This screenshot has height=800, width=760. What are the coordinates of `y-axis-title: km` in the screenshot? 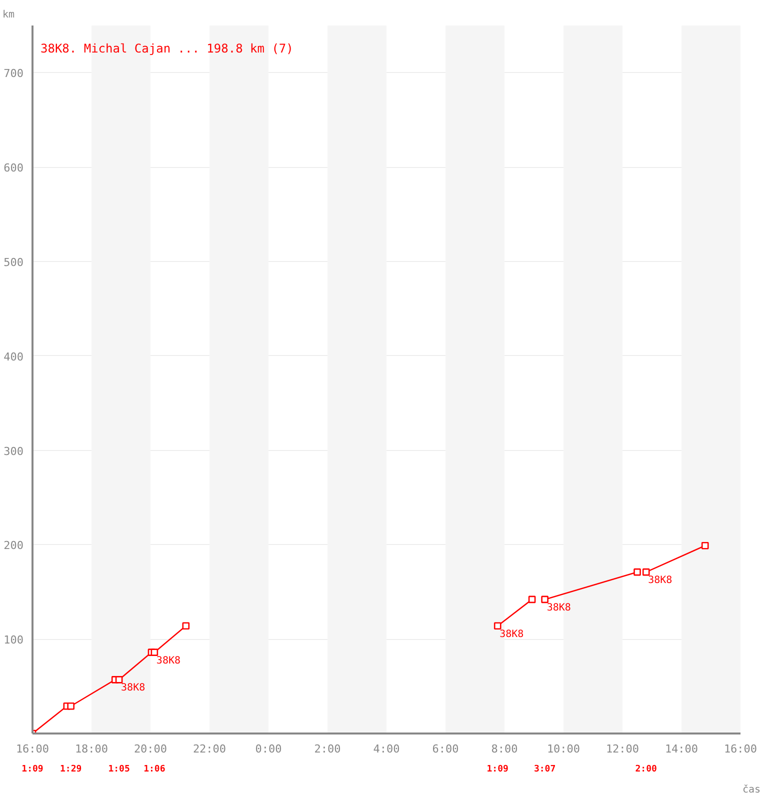 It's located at (8, 15).